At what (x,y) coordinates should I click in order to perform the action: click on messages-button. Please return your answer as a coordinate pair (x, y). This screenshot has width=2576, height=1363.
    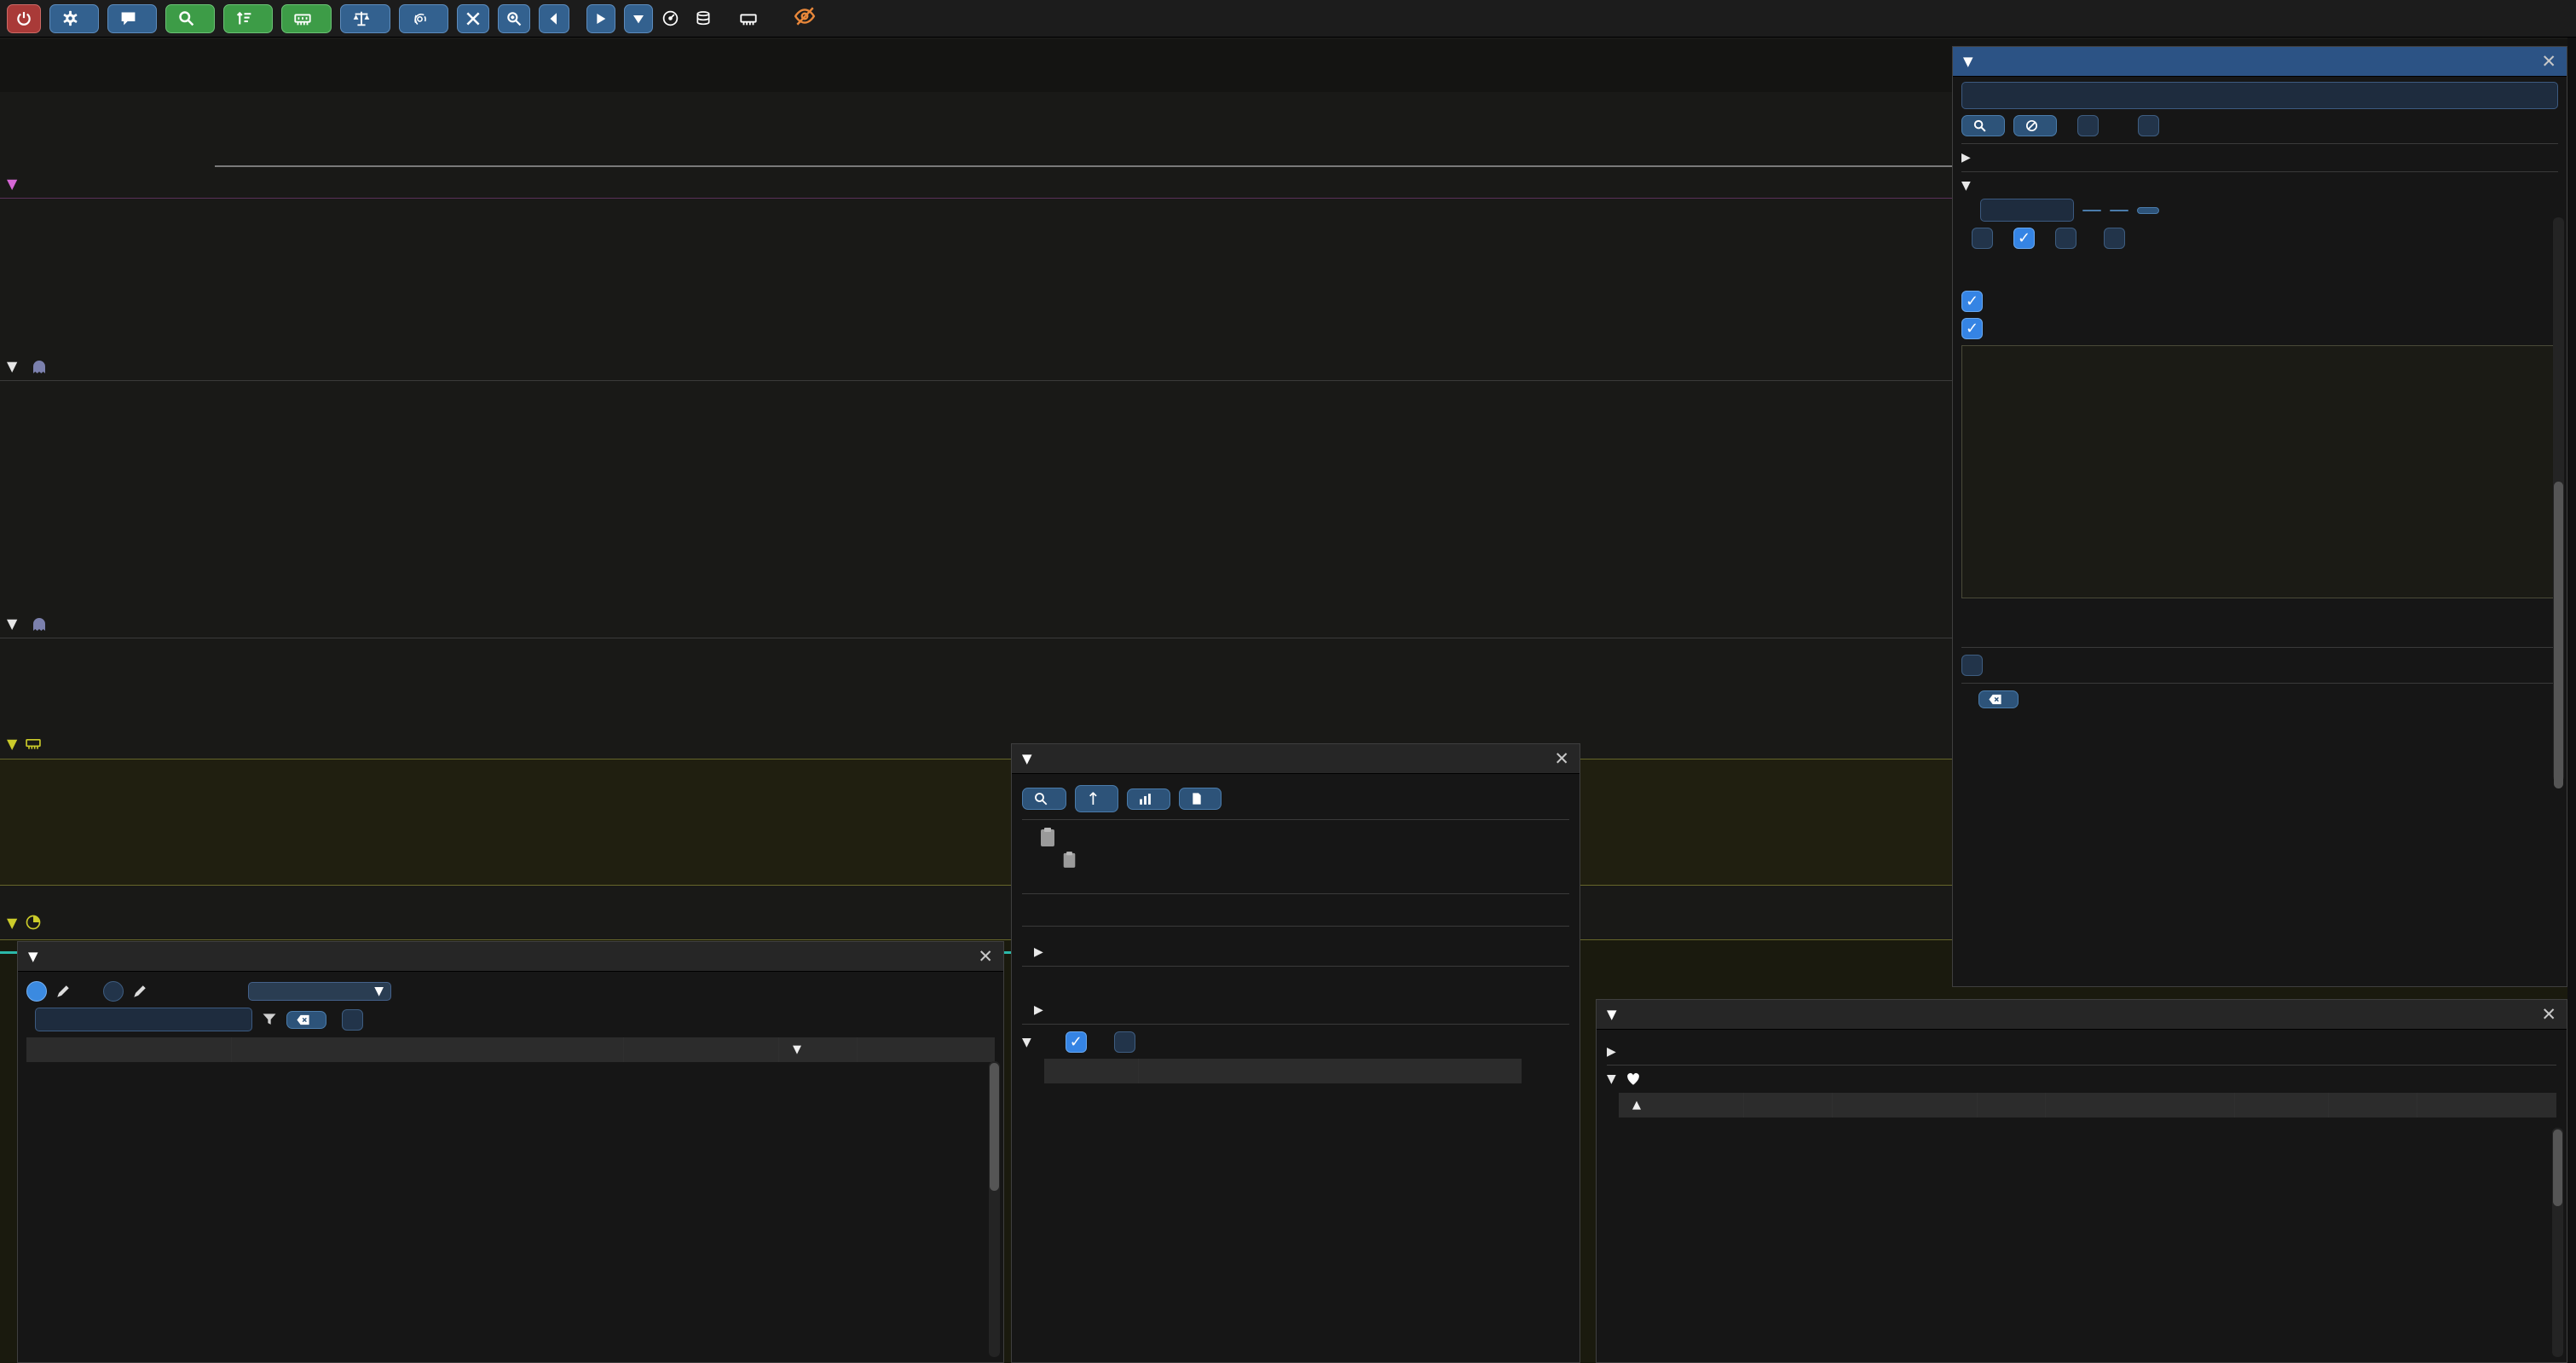
    Looking at the image, I should click on (132, 18).